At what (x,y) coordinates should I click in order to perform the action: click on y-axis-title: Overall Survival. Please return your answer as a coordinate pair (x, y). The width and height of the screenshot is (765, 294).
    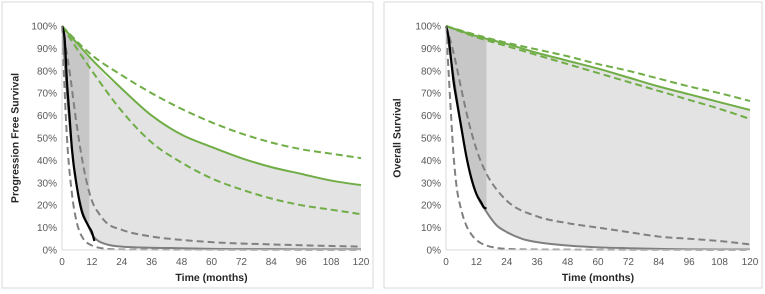
    Looking at the image, I should click on (398, 138).